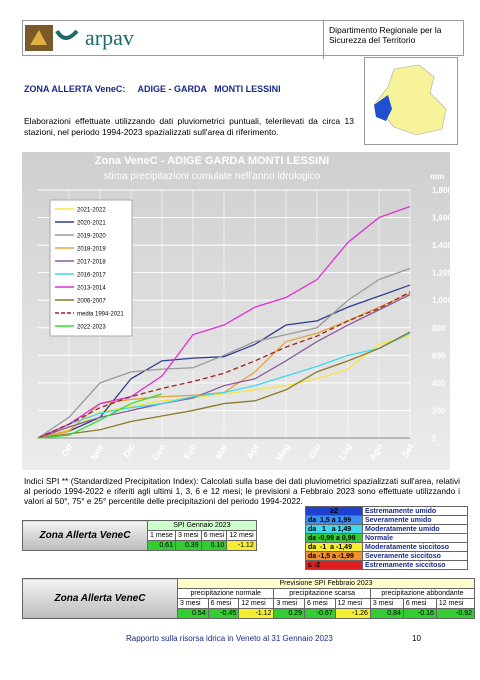 Image resolution: width=480 pixels, height=680 pixels. Describe the element at coordinates (441, 190) in the screenshot. I see `y-tick-label: 1,800` at that location.